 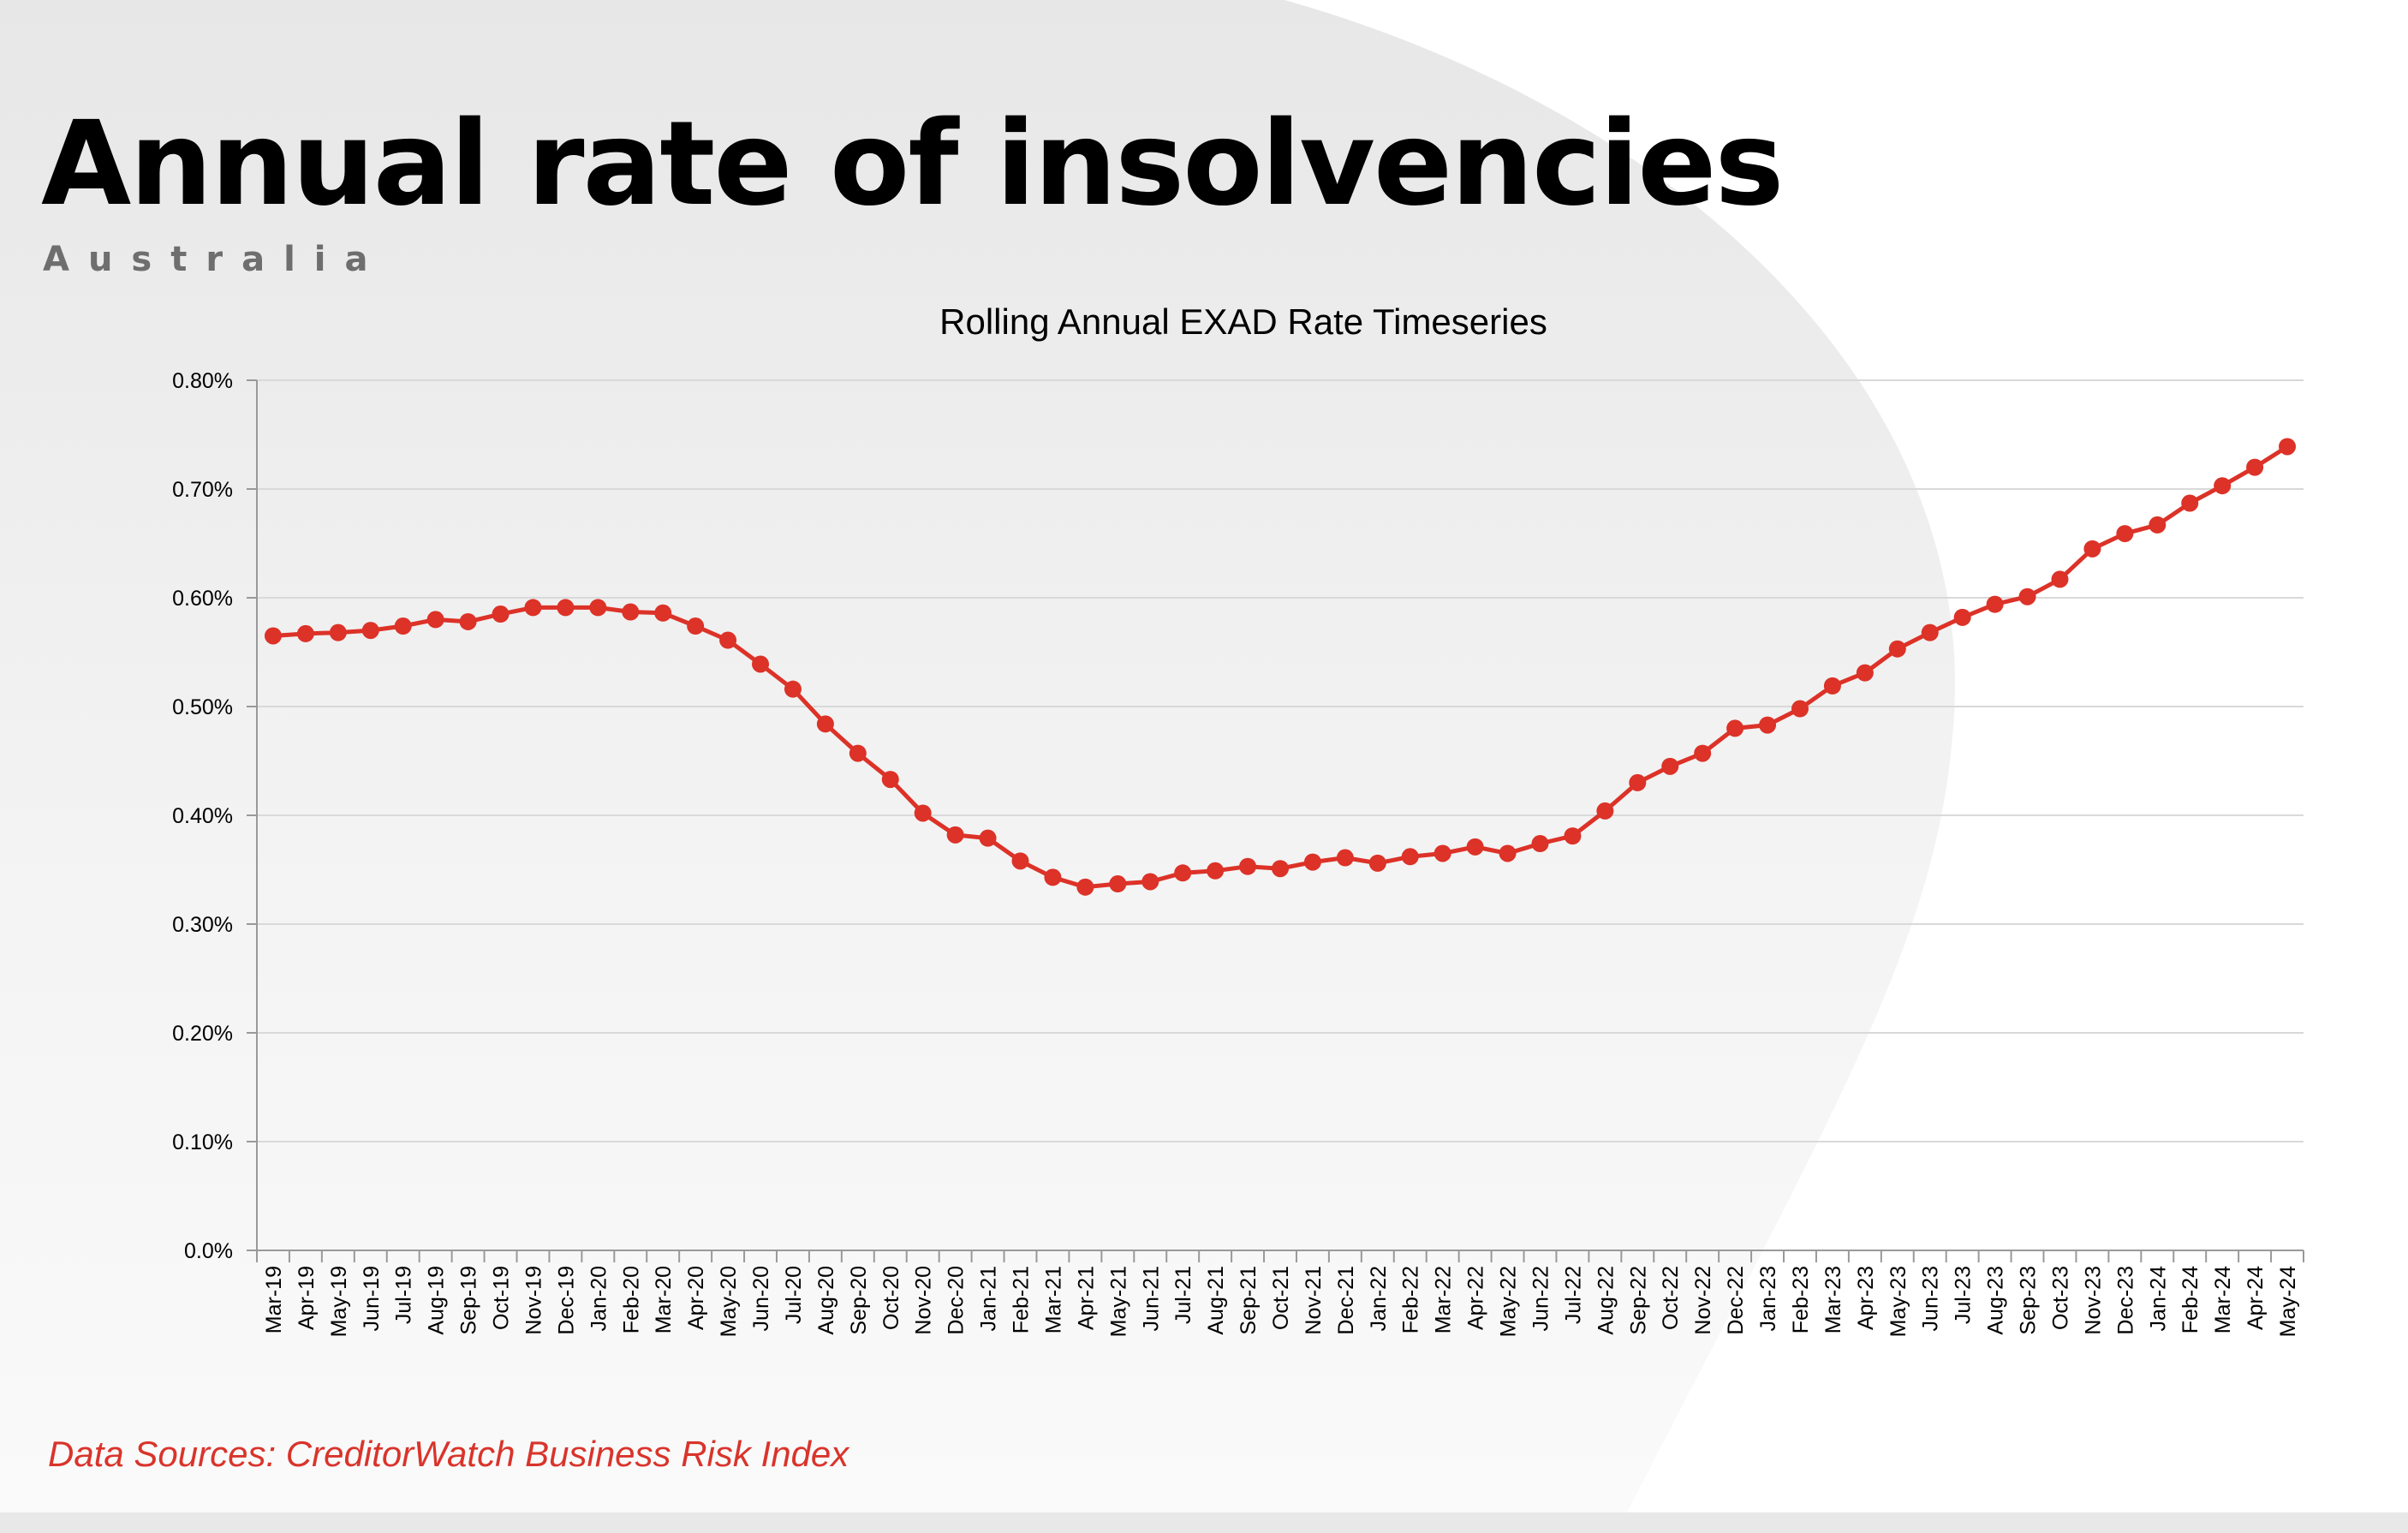 What do you see at coordinates (566, 1301) in the screenshot?
I see `x-tick-label: Dec-19` at bounding box center [566, 1301].